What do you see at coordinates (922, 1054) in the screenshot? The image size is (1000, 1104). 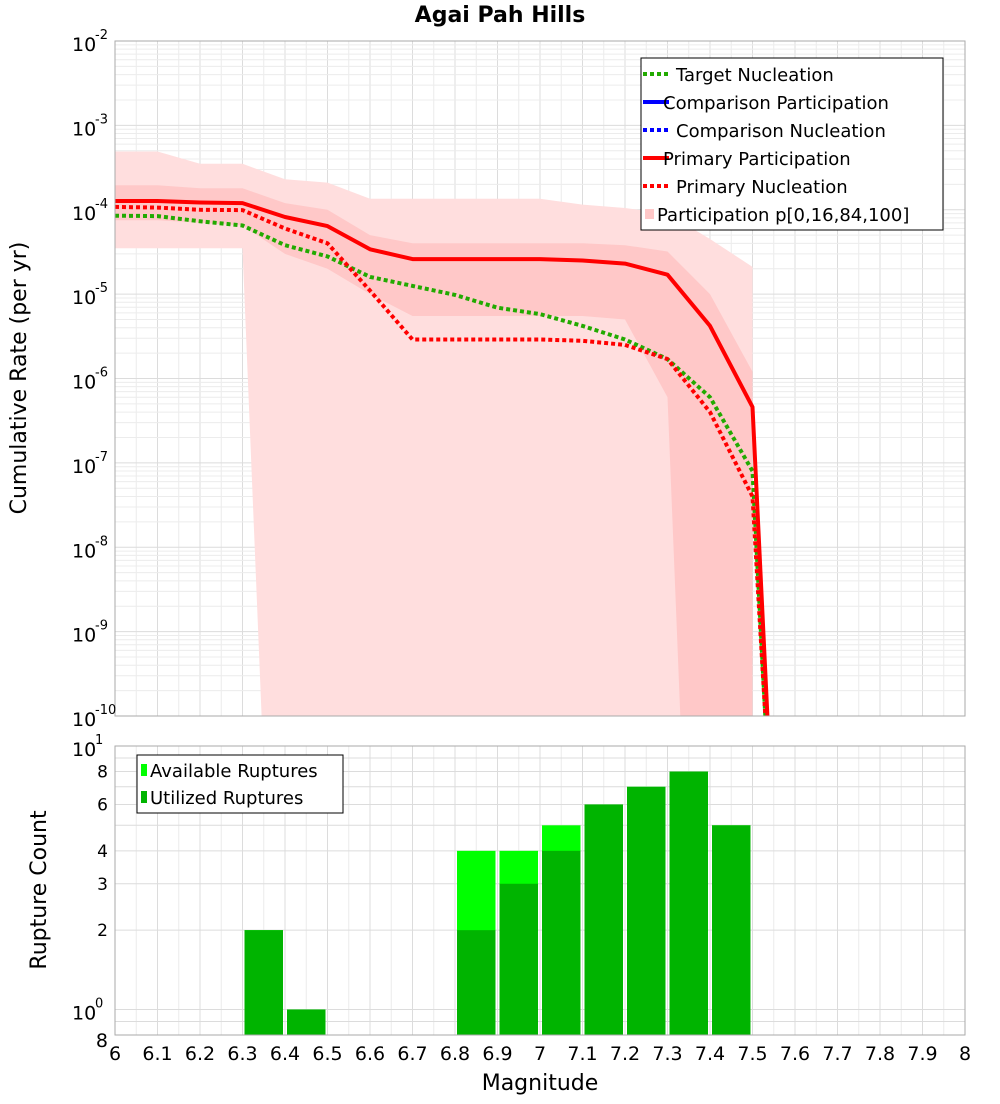 I see `x-tick-label: 7.9` at bounding box center [922, 1054].